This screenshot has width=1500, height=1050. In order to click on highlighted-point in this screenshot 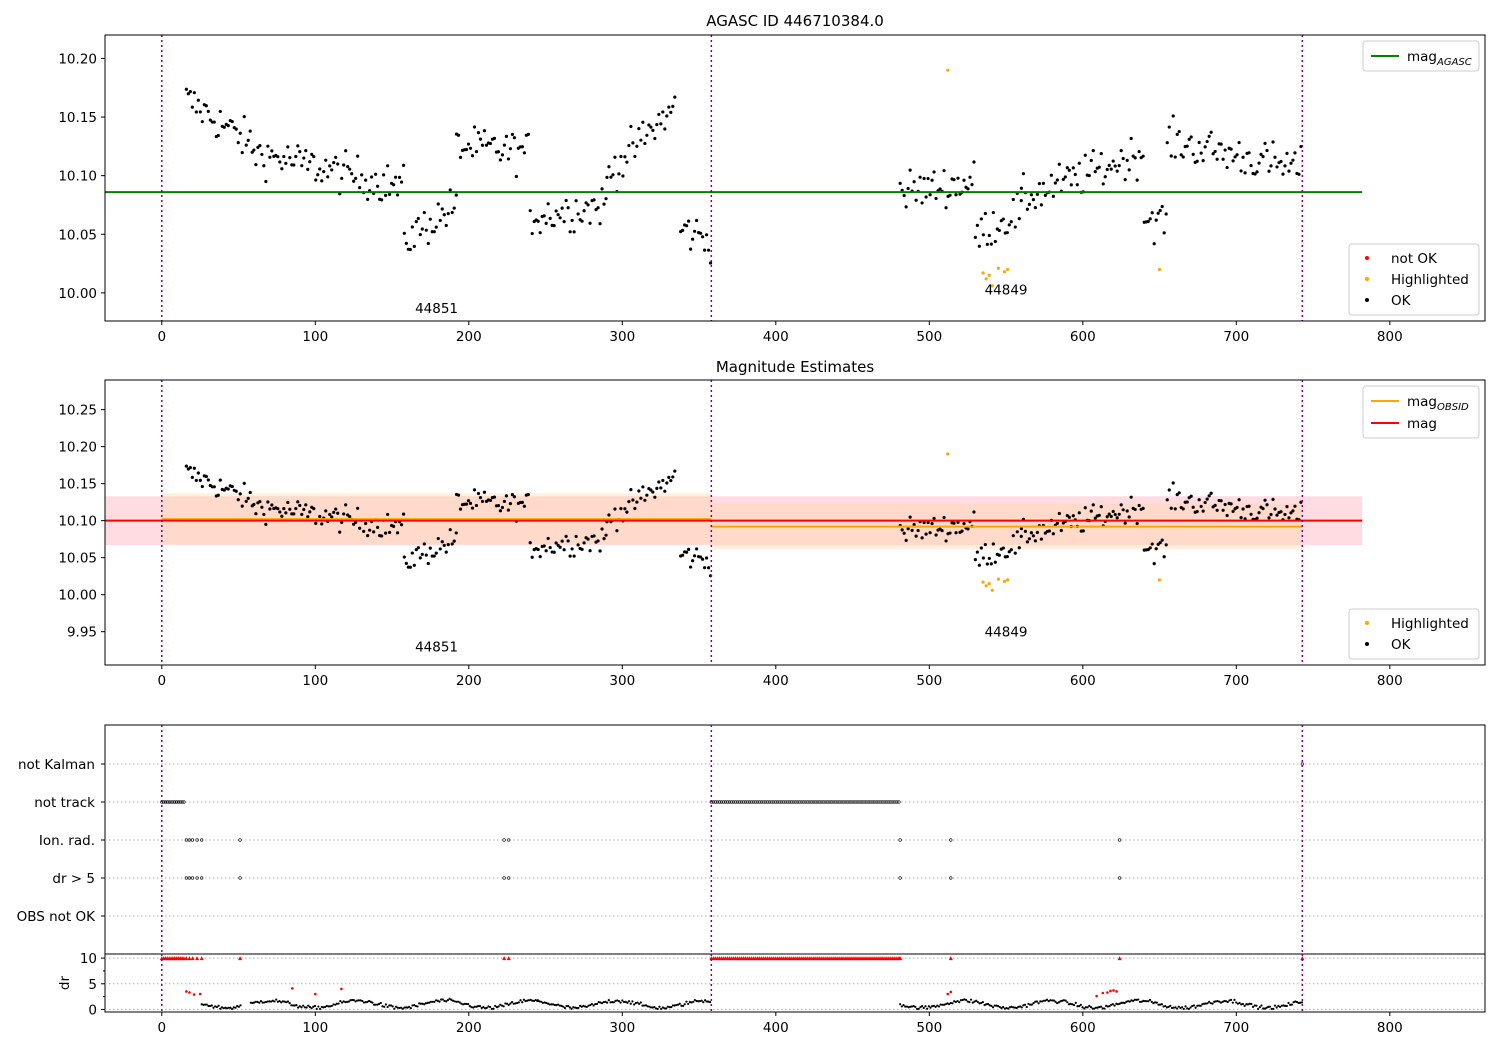, I will do `click(998, 579)`.